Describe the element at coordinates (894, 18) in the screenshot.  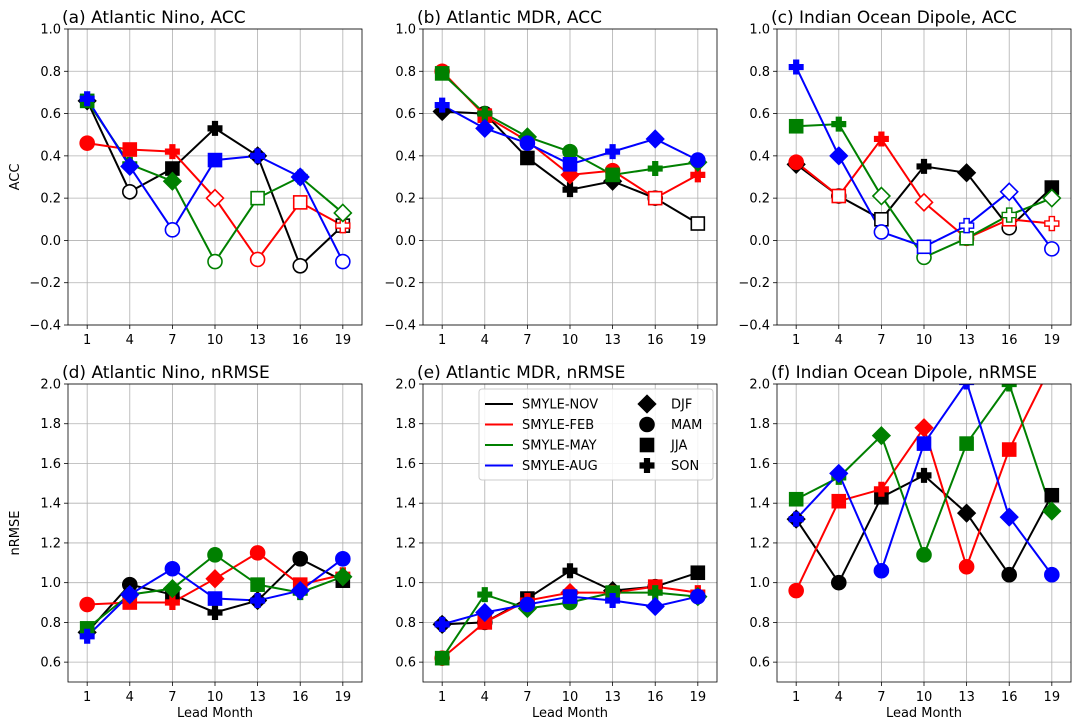
I see `chart-title-c: (c) Indian Ocean Dipole, ACC` at that location.